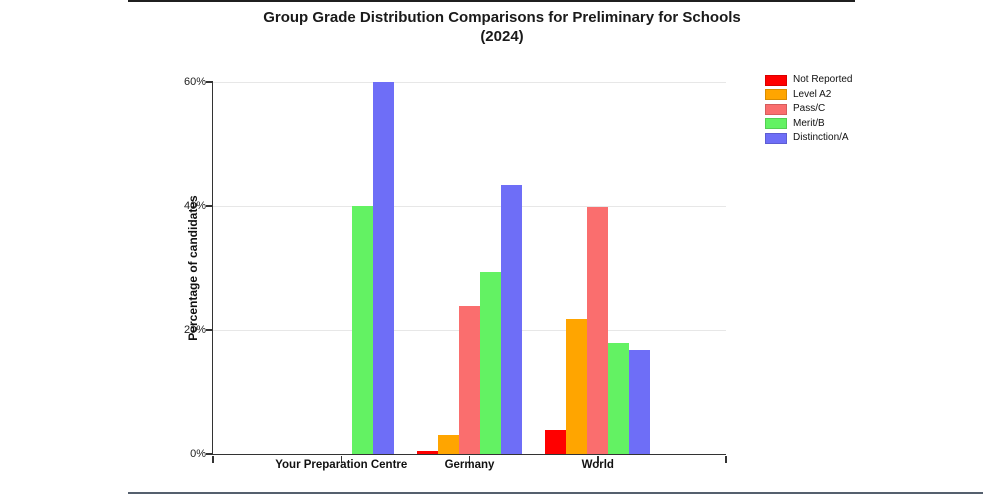 This screenshot has width=1000, height=500. Describe the element at coordinates (448, 444) in the screenshot. I see `bar-level-a2-germany` at that location.